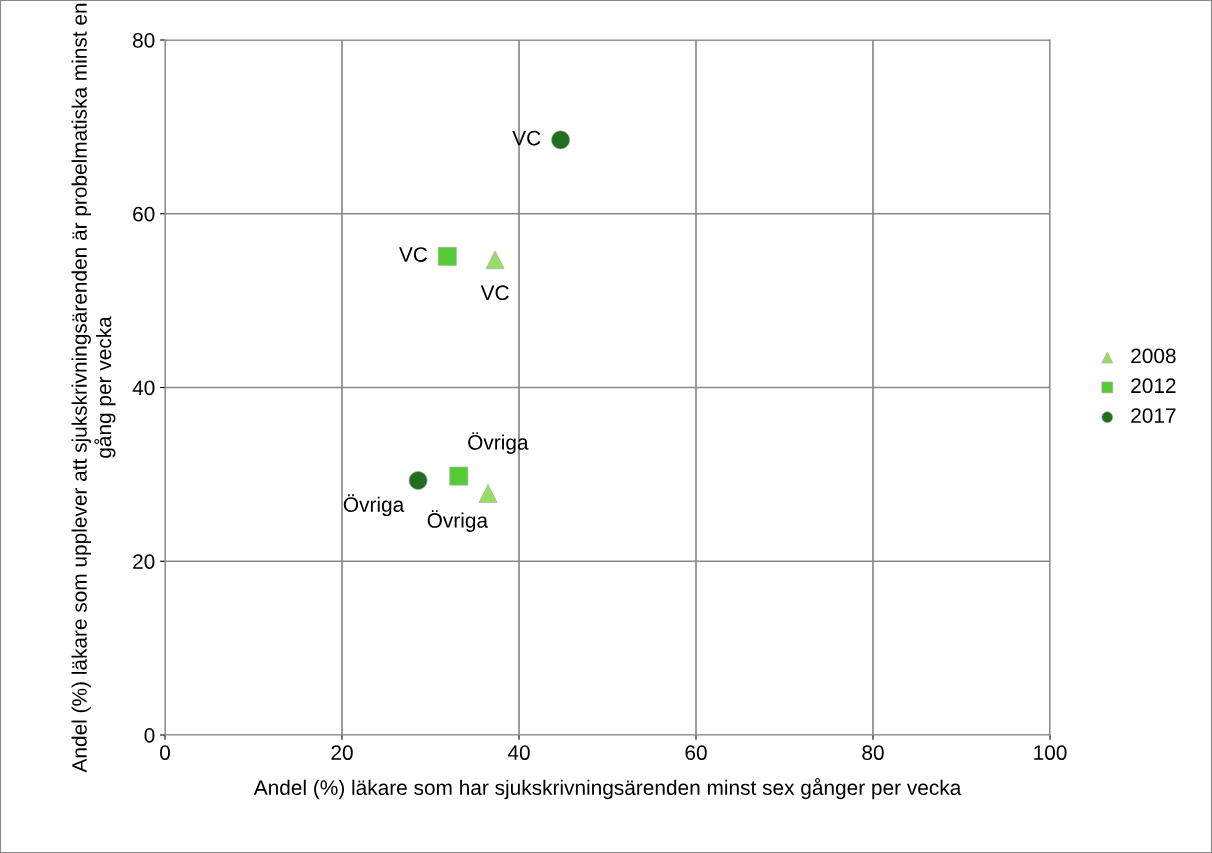 This screenshot has height=853, width=1212. I want to click on y-tick-label: 0, so click(149, 735).